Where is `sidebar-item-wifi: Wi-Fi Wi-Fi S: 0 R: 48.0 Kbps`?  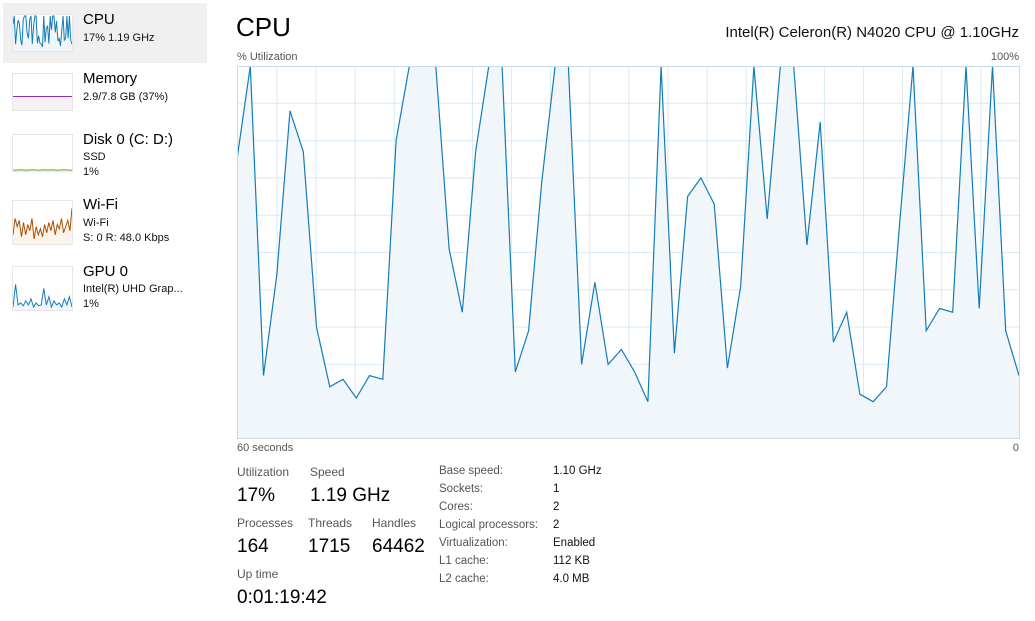 sidebar-item-wifi: Wi-Fi Wi-Fi S: 0 R: 48.0 Kbps is located at coordinates (105, 218).